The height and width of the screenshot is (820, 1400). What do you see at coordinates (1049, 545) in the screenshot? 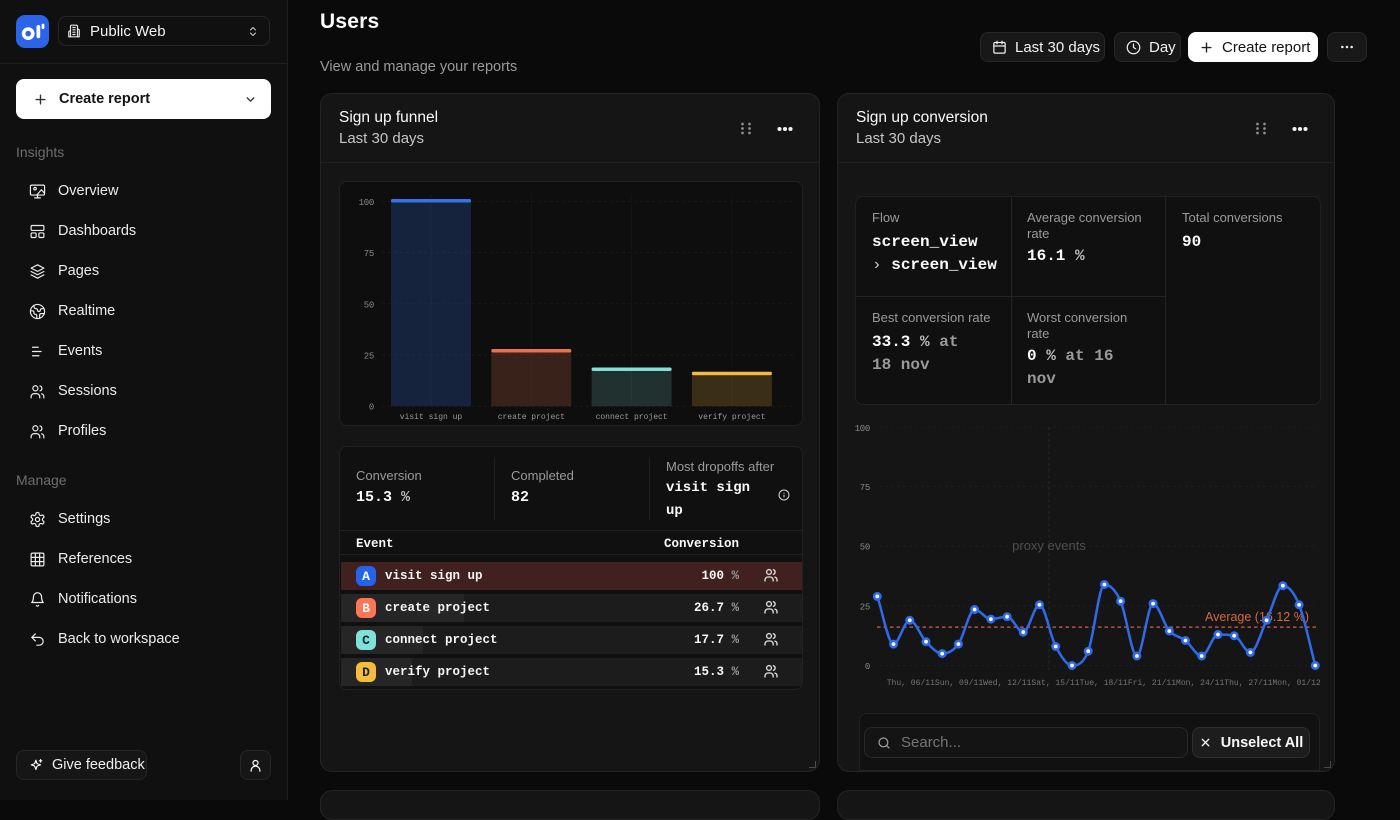
I see `svg-text: proxy events` at bounding box center [1049, 545].